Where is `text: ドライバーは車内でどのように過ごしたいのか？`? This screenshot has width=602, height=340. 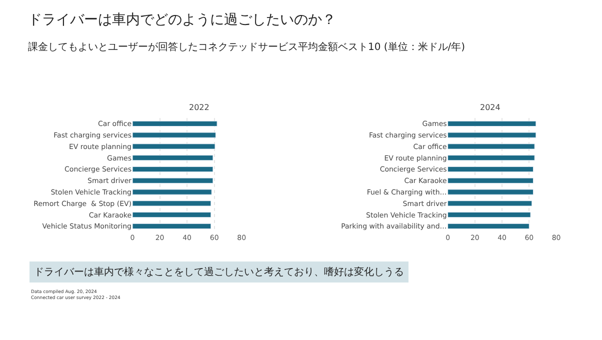
text: ドライバーは車内でどのように過ごしたいのか？ is located at coordinates (182, 20).